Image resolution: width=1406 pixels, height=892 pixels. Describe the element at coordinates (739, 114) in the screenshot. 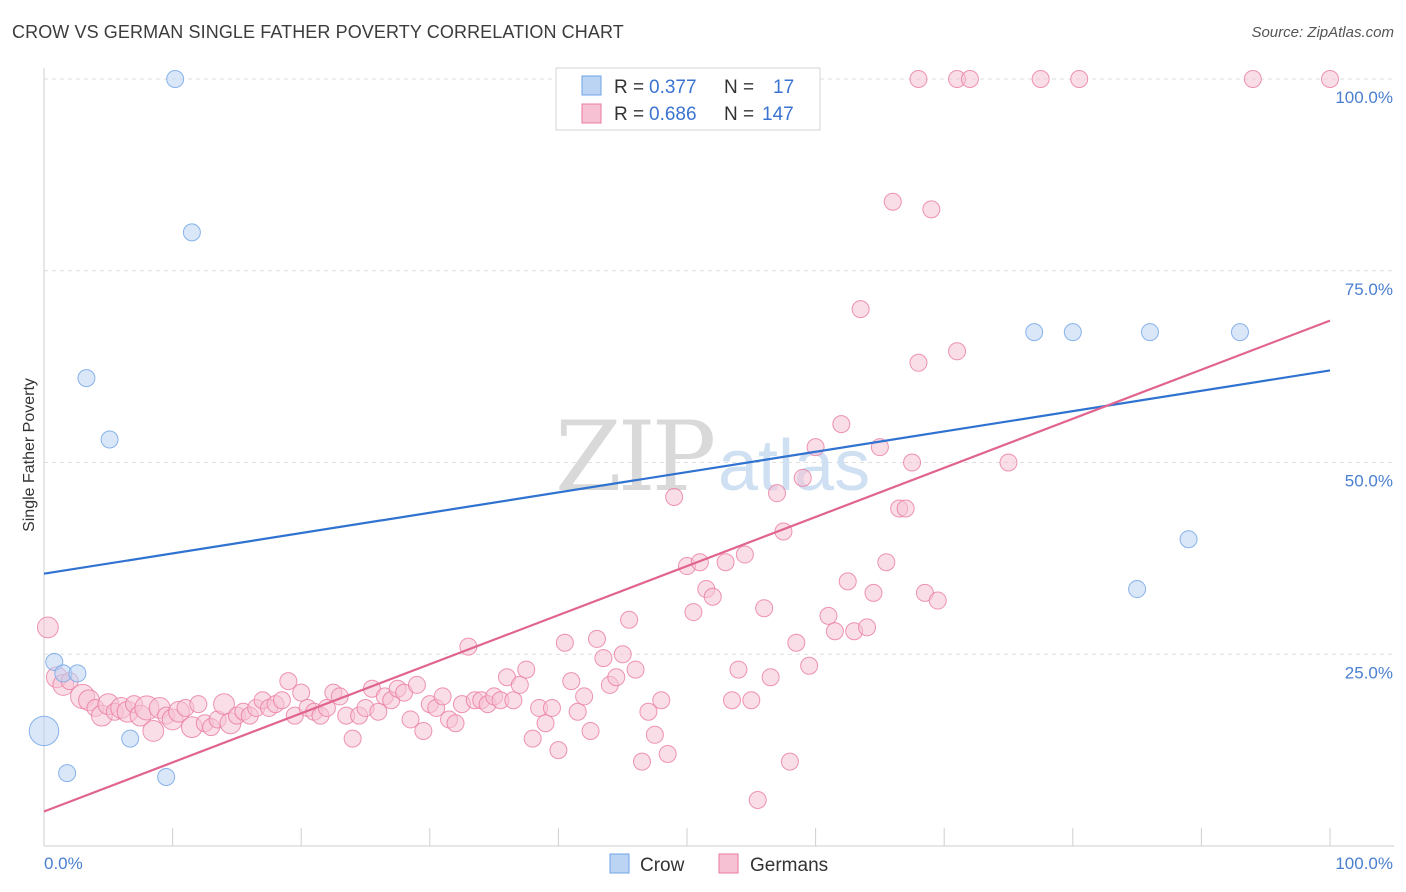

I see `legend-n-label-germans: N =` at that location.